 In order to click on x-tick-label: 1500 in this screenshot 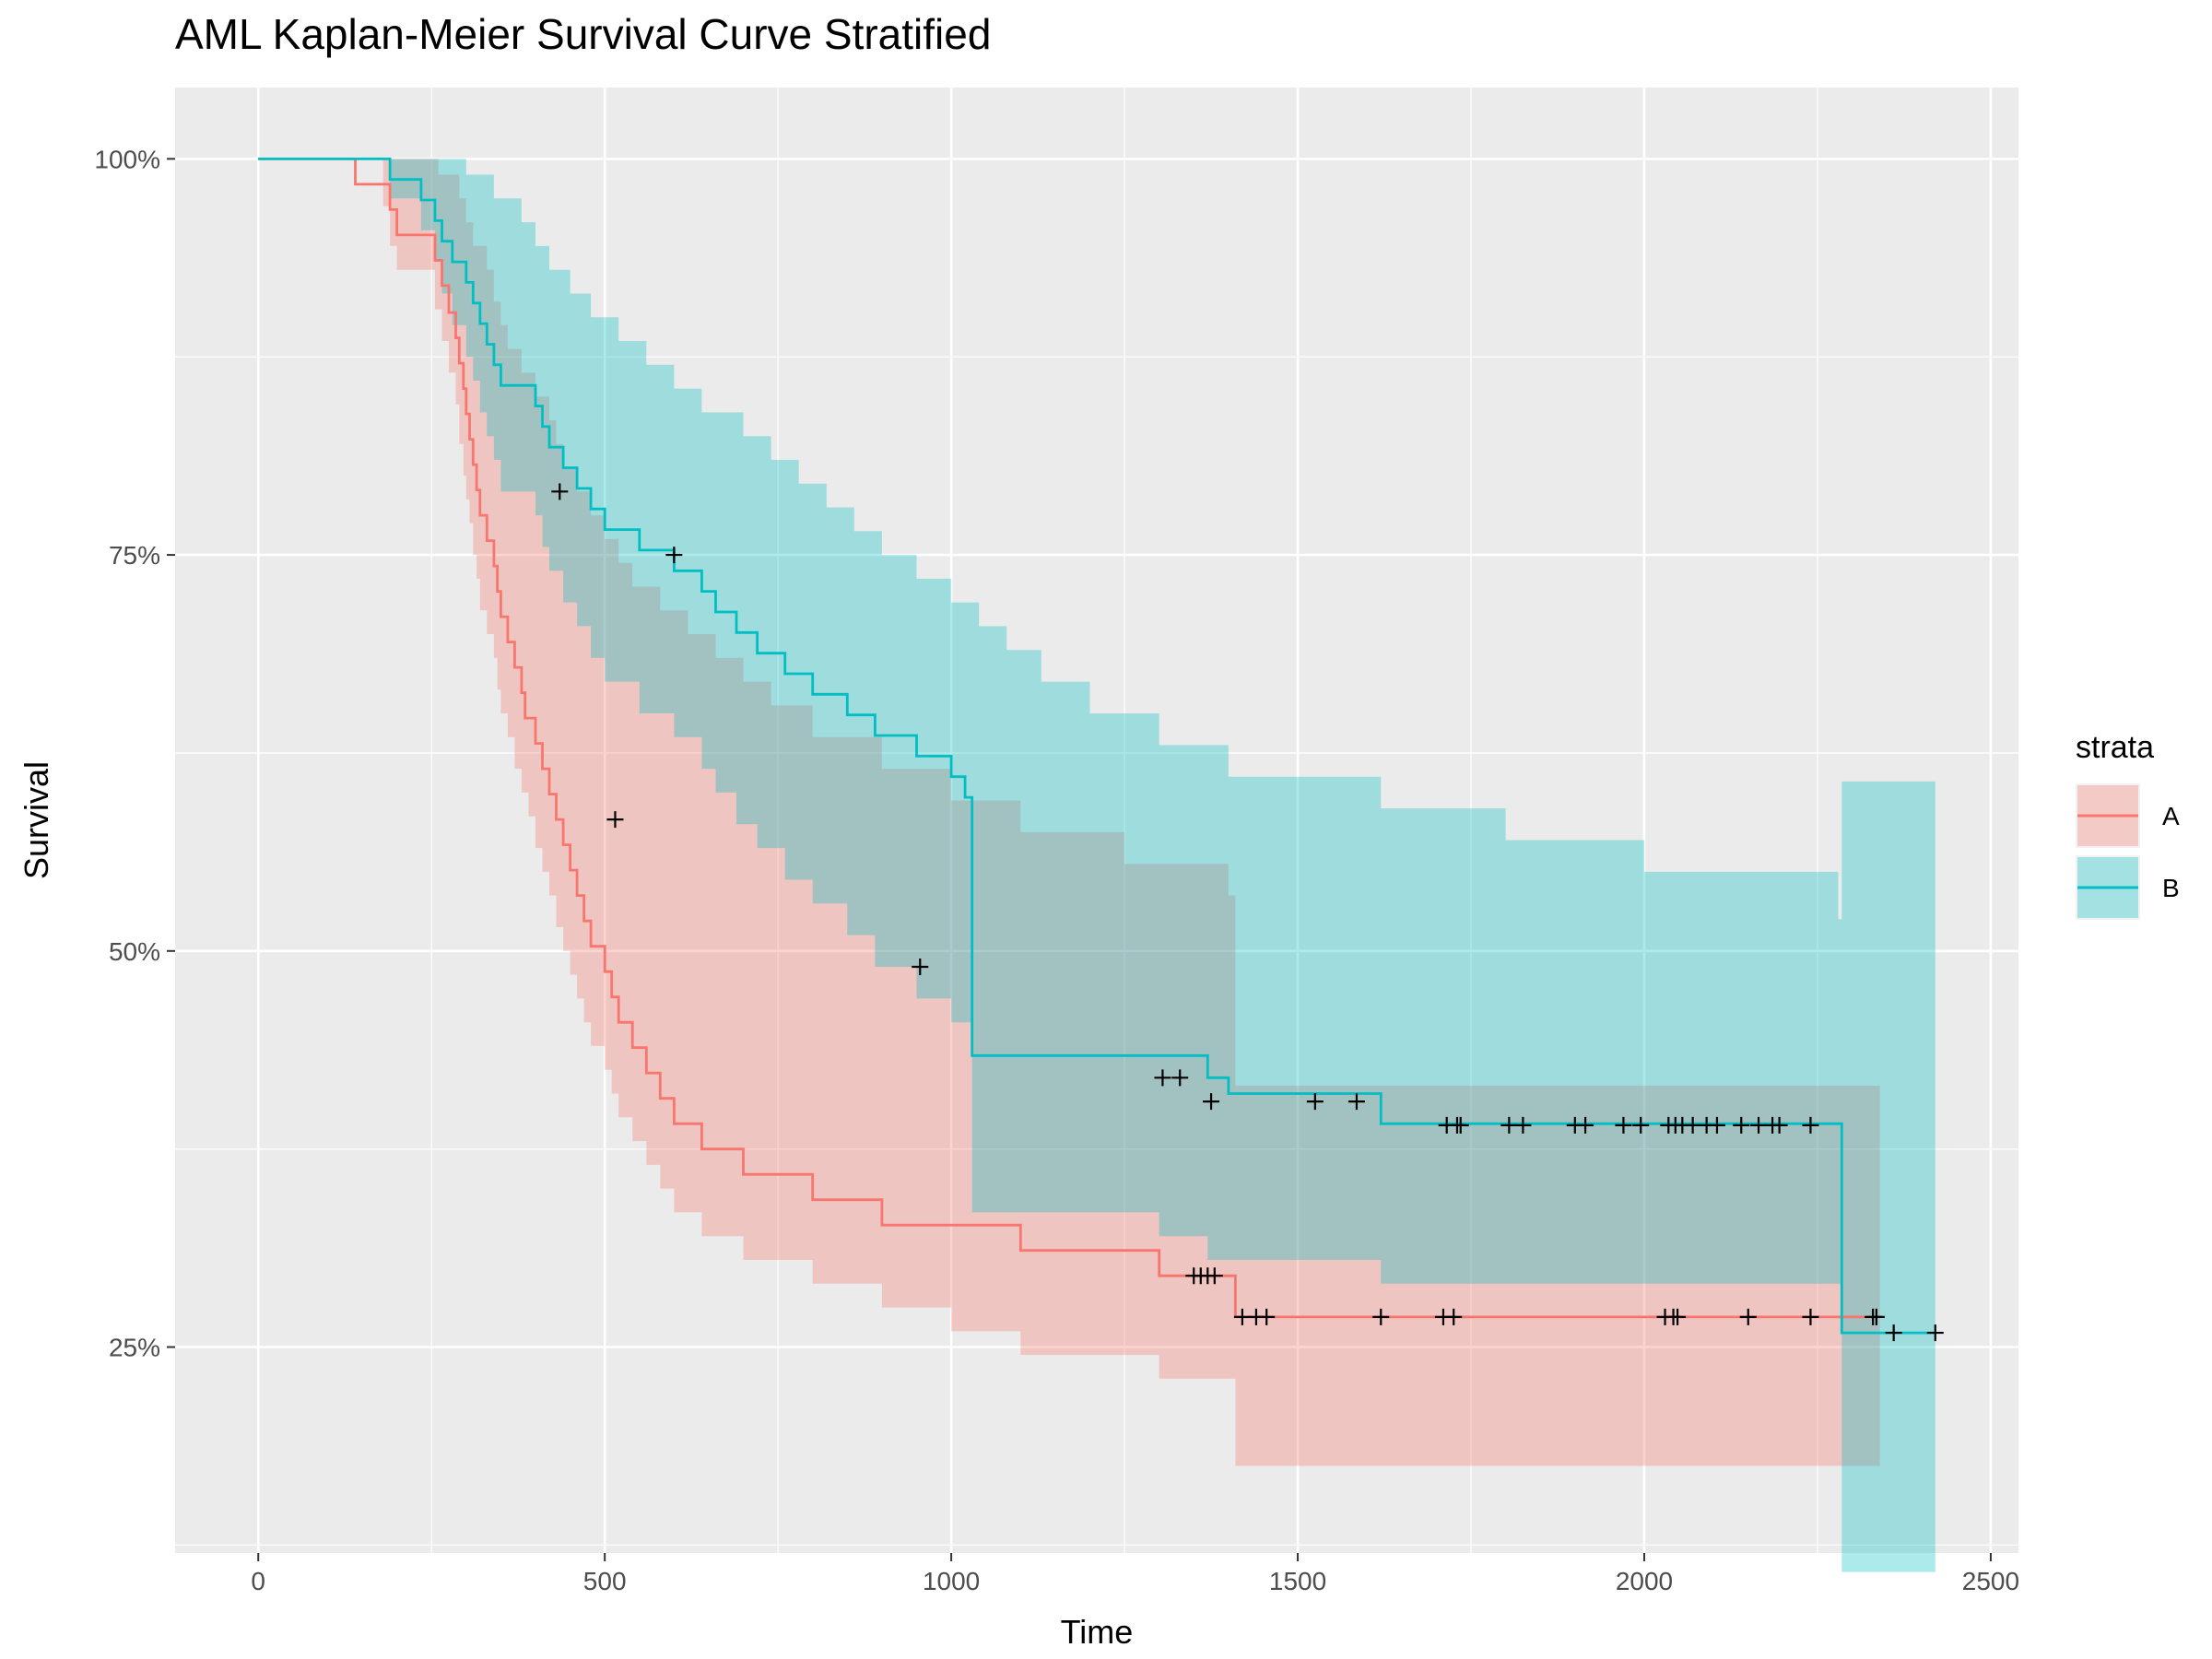, I will do `click(1297, 1581)`.